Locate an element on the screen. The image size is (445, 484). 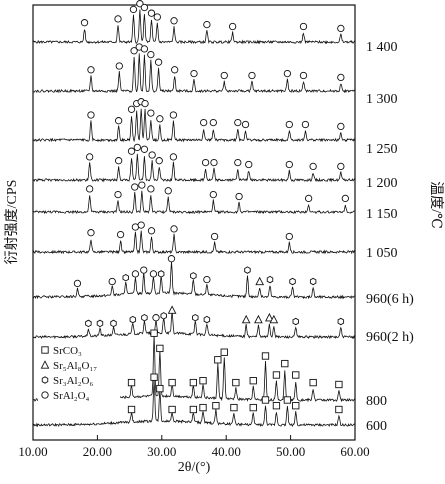
temperature-label-7: 960(2 h) is located at coordinates (390, 337).